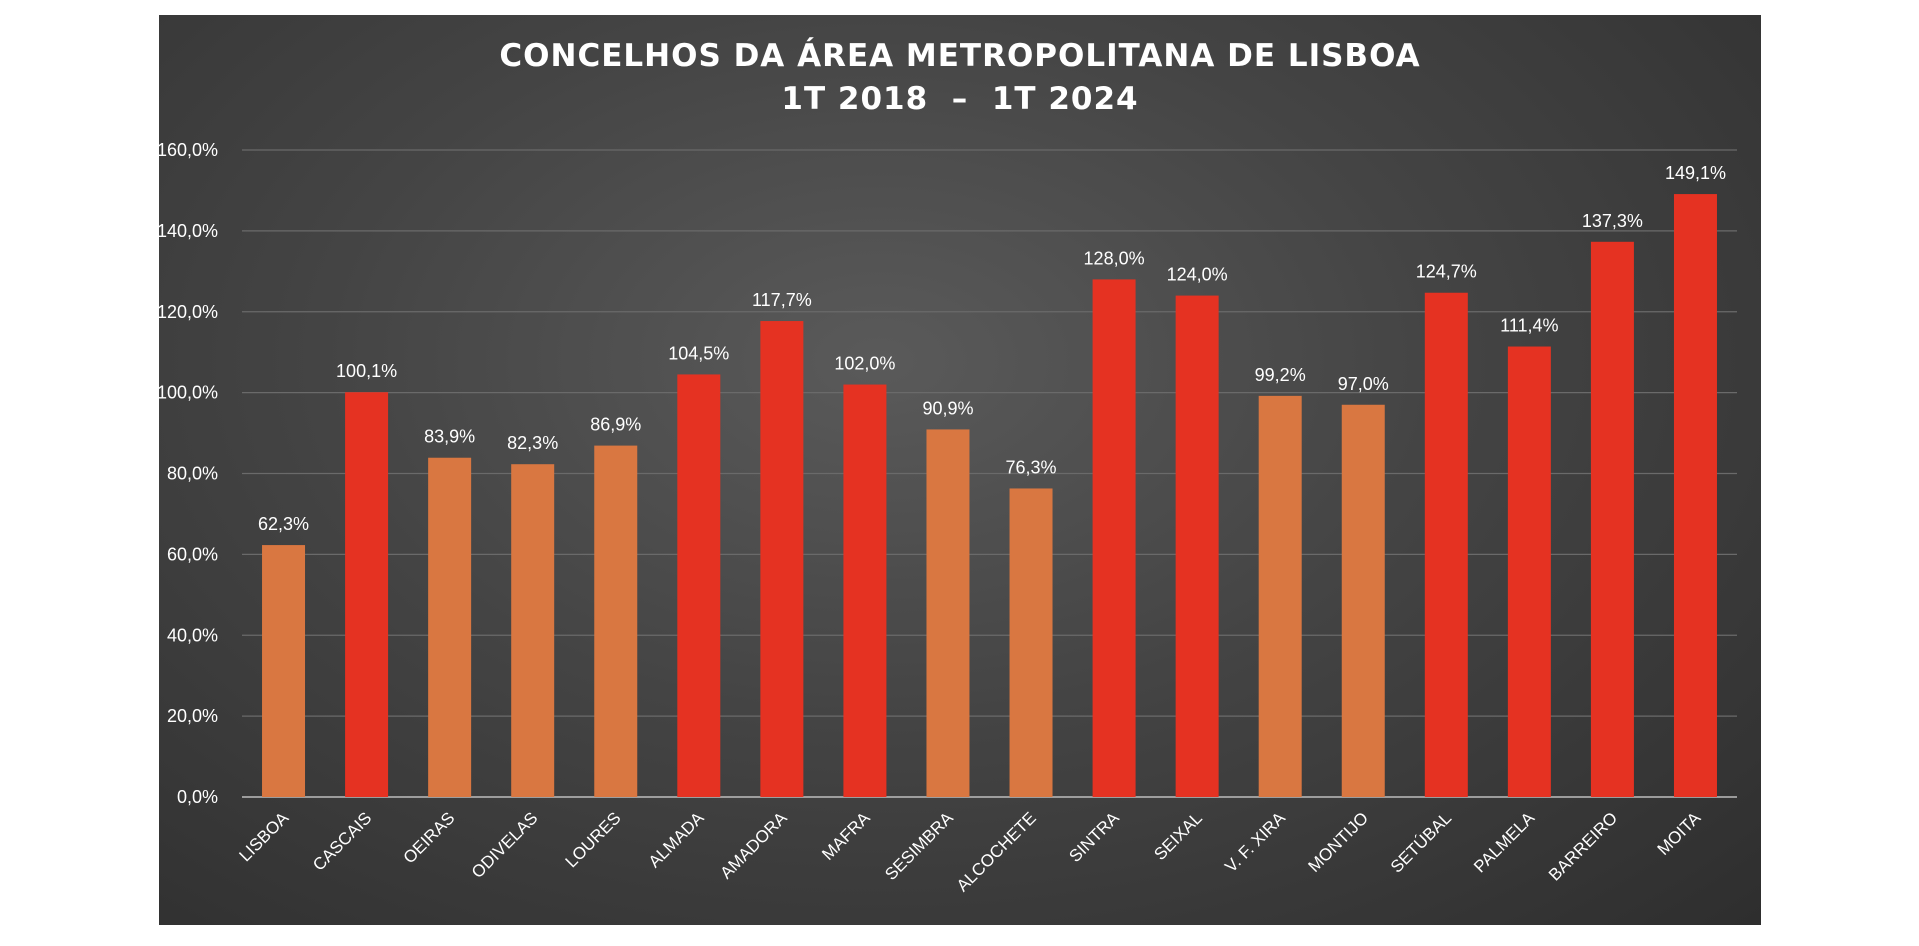 This screenshot has width=1919, height=946. What do you see at coordinates (1114, 258) in the screenshot?
I see `data-label: 128,0%` at bounding box center [1114, 258].